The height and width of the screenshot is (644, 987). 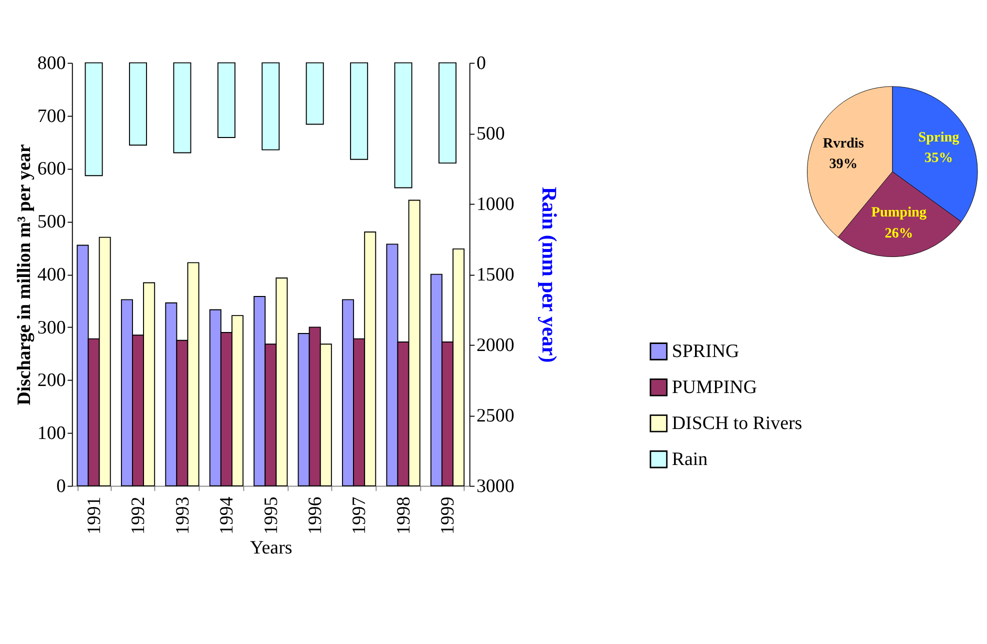 I want to click on y-tick-label: 0, so click(x=61, y=486).